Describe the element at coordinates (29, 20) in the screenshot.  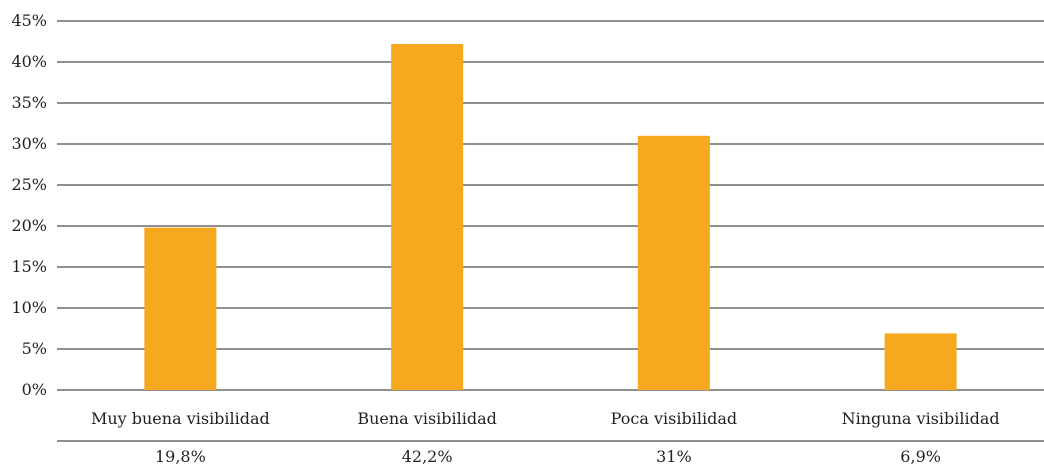
I see `y-tick-label: 45%` at that location.